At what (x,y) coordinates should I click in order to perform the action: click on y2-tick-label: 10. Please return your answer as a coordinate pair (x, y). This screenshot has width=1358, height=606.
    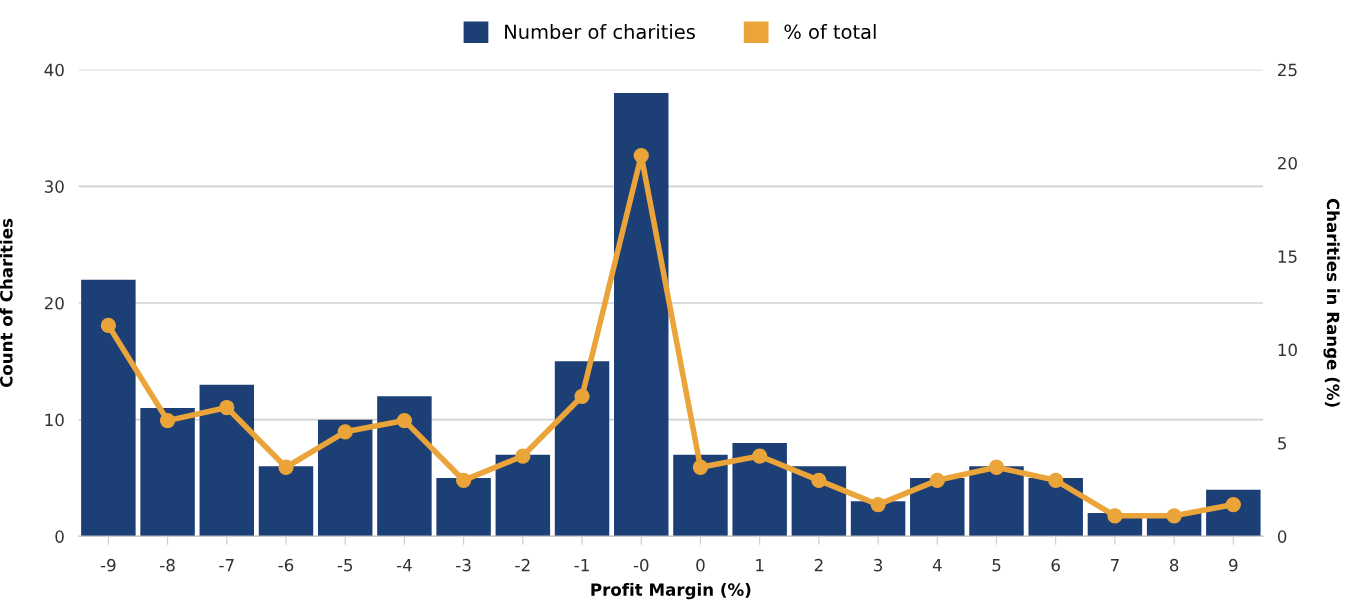
    Looking at the image, I should click on (1287, 350).